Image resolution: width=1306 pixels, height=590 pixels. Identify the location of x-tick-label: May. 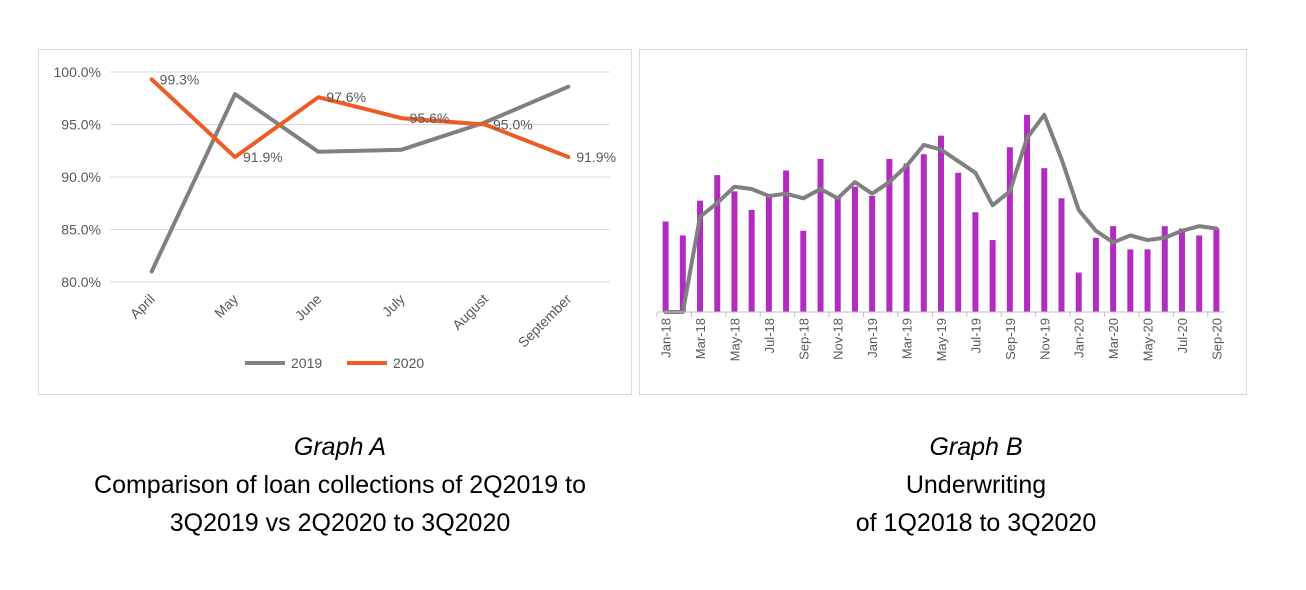
(226, 306).